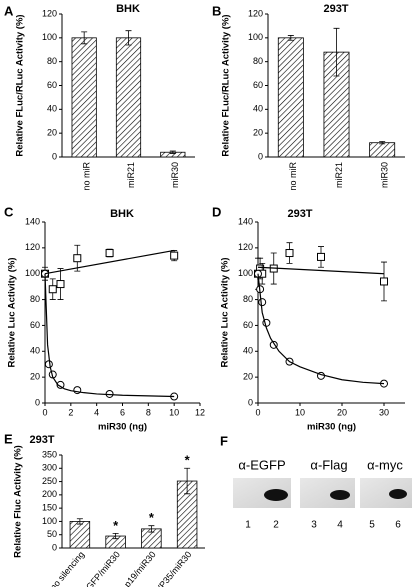 The image size is (416, 587). What do you see at coordinates (49, 454) in the screenshot?
I see `y-tick-label: 350` at bounding box center [49, 454].